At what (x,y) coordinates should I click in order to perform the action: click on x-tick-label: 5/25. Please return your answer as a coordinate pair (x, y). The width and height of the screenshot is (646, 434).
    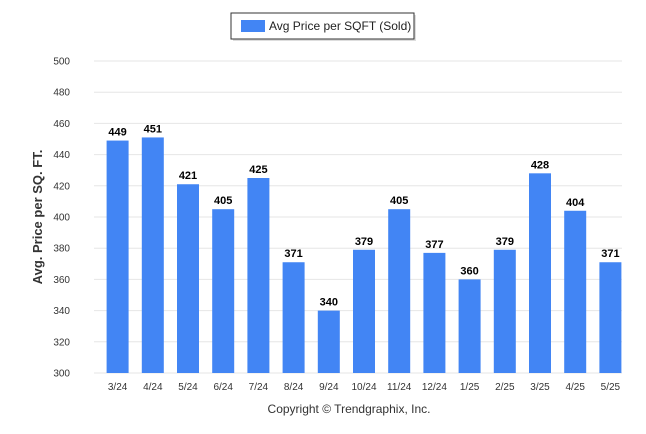
    Looking at the image, I should click on (611, 387).